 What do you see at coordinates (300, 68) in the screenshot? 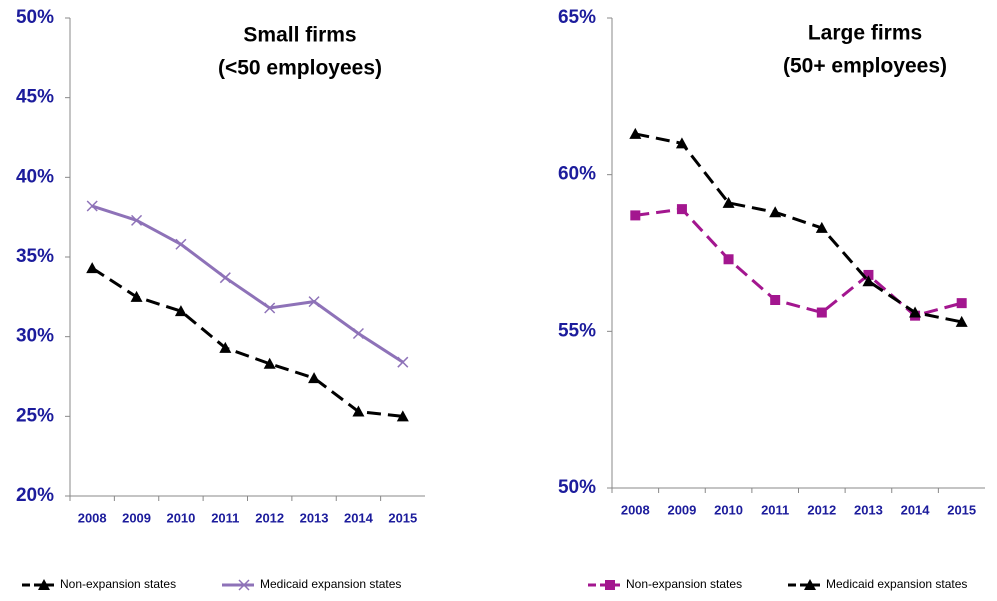
I see `chart-subtitle: (<50 employees)` at bounding box center [300, 68].